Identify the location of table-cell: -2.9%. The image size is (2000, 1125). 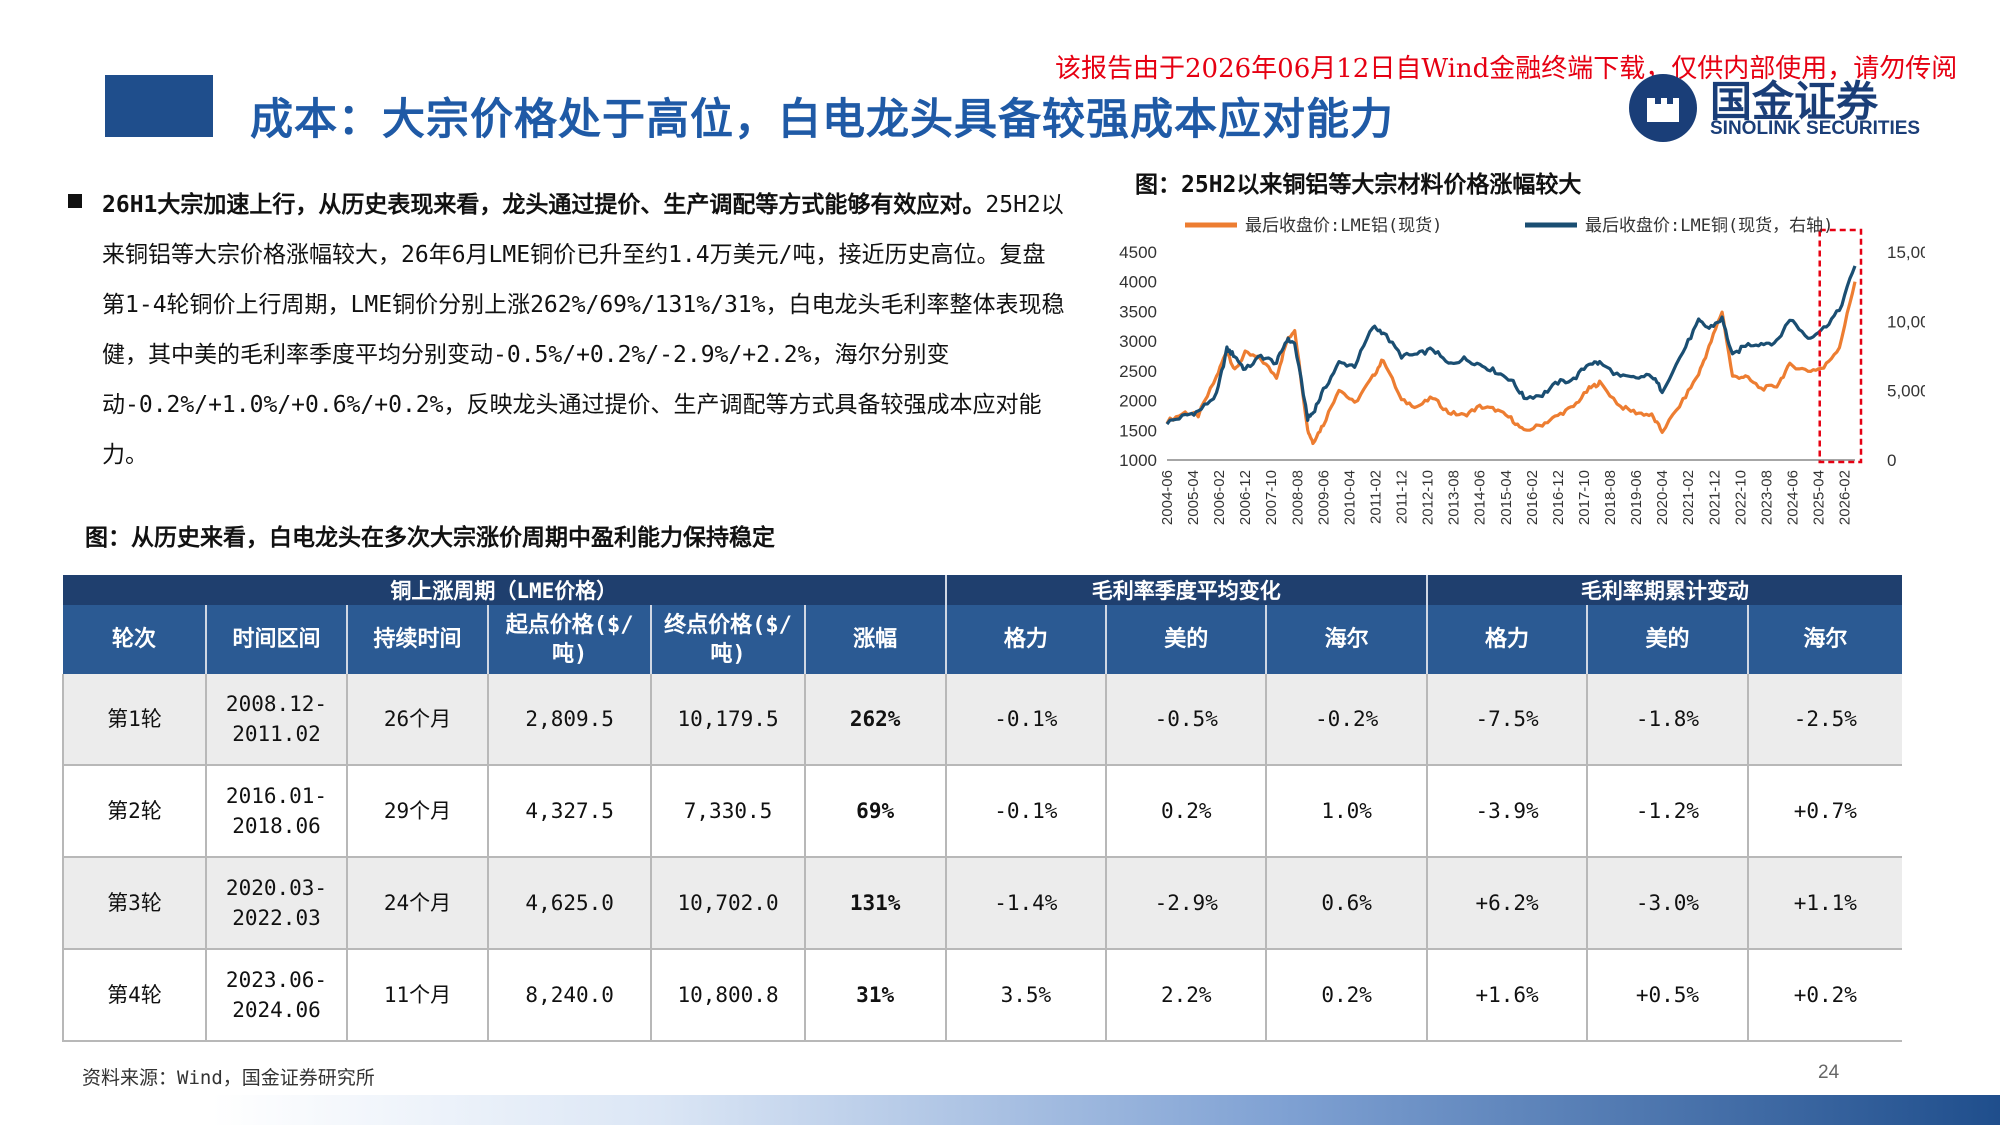
(1186, 903).